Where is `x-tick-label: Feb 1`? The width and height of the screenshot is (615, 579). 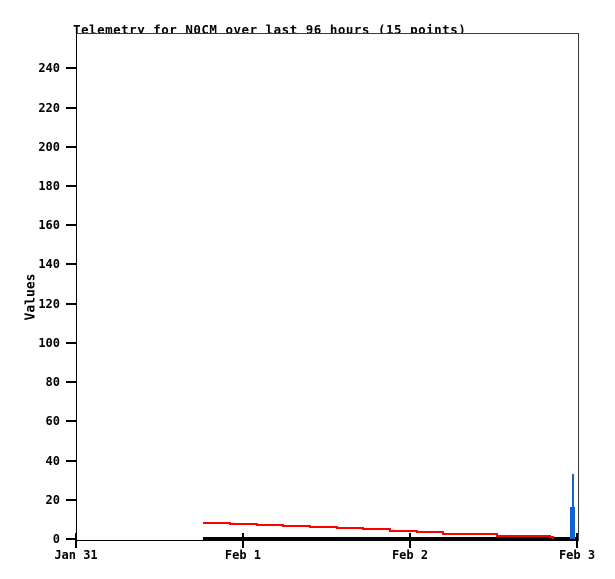
x-tick-label: Feb 1 is located at coordinates (243, 555).